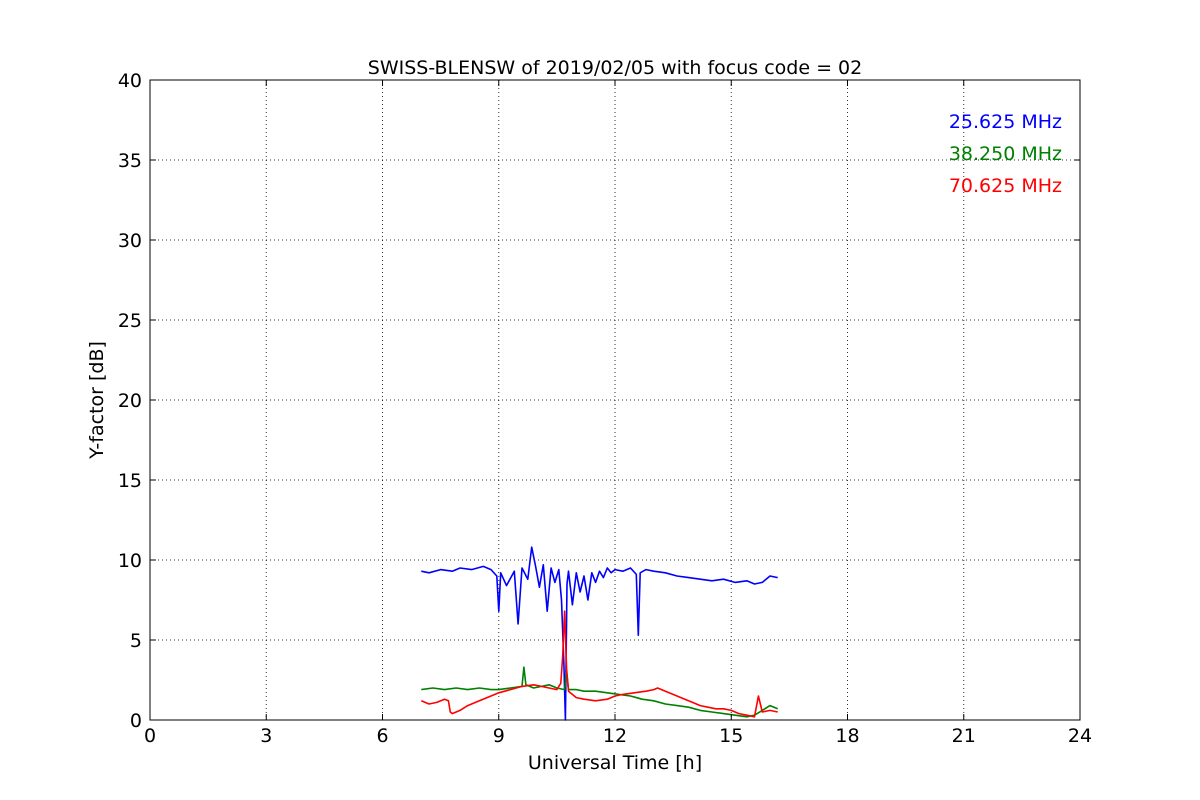 This screenshot has height=800, width=1200. What do you see at coordinates (847, 736) in the screenshot?
I see `x-tick-label: 18` at bounding box center [847, 736].